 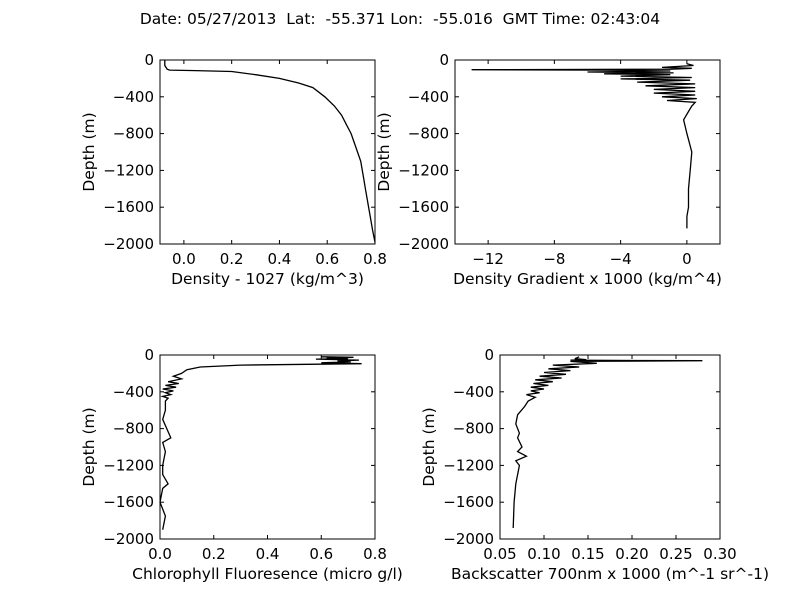 What do you see at coordinates (719, 554) in the screenshot?
I see `x-tick-label: 0.30` at bounding box center [719, 554].